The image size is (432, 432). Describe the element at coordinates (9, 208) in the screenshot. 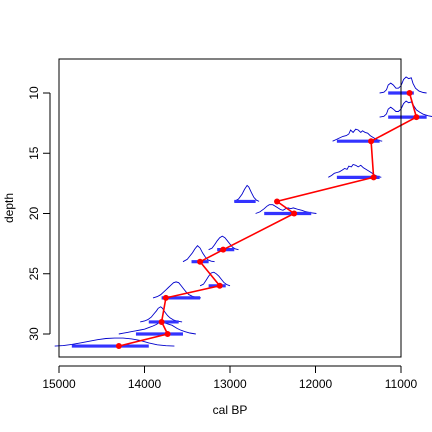

I see `y-axis-title: depth` at that location.